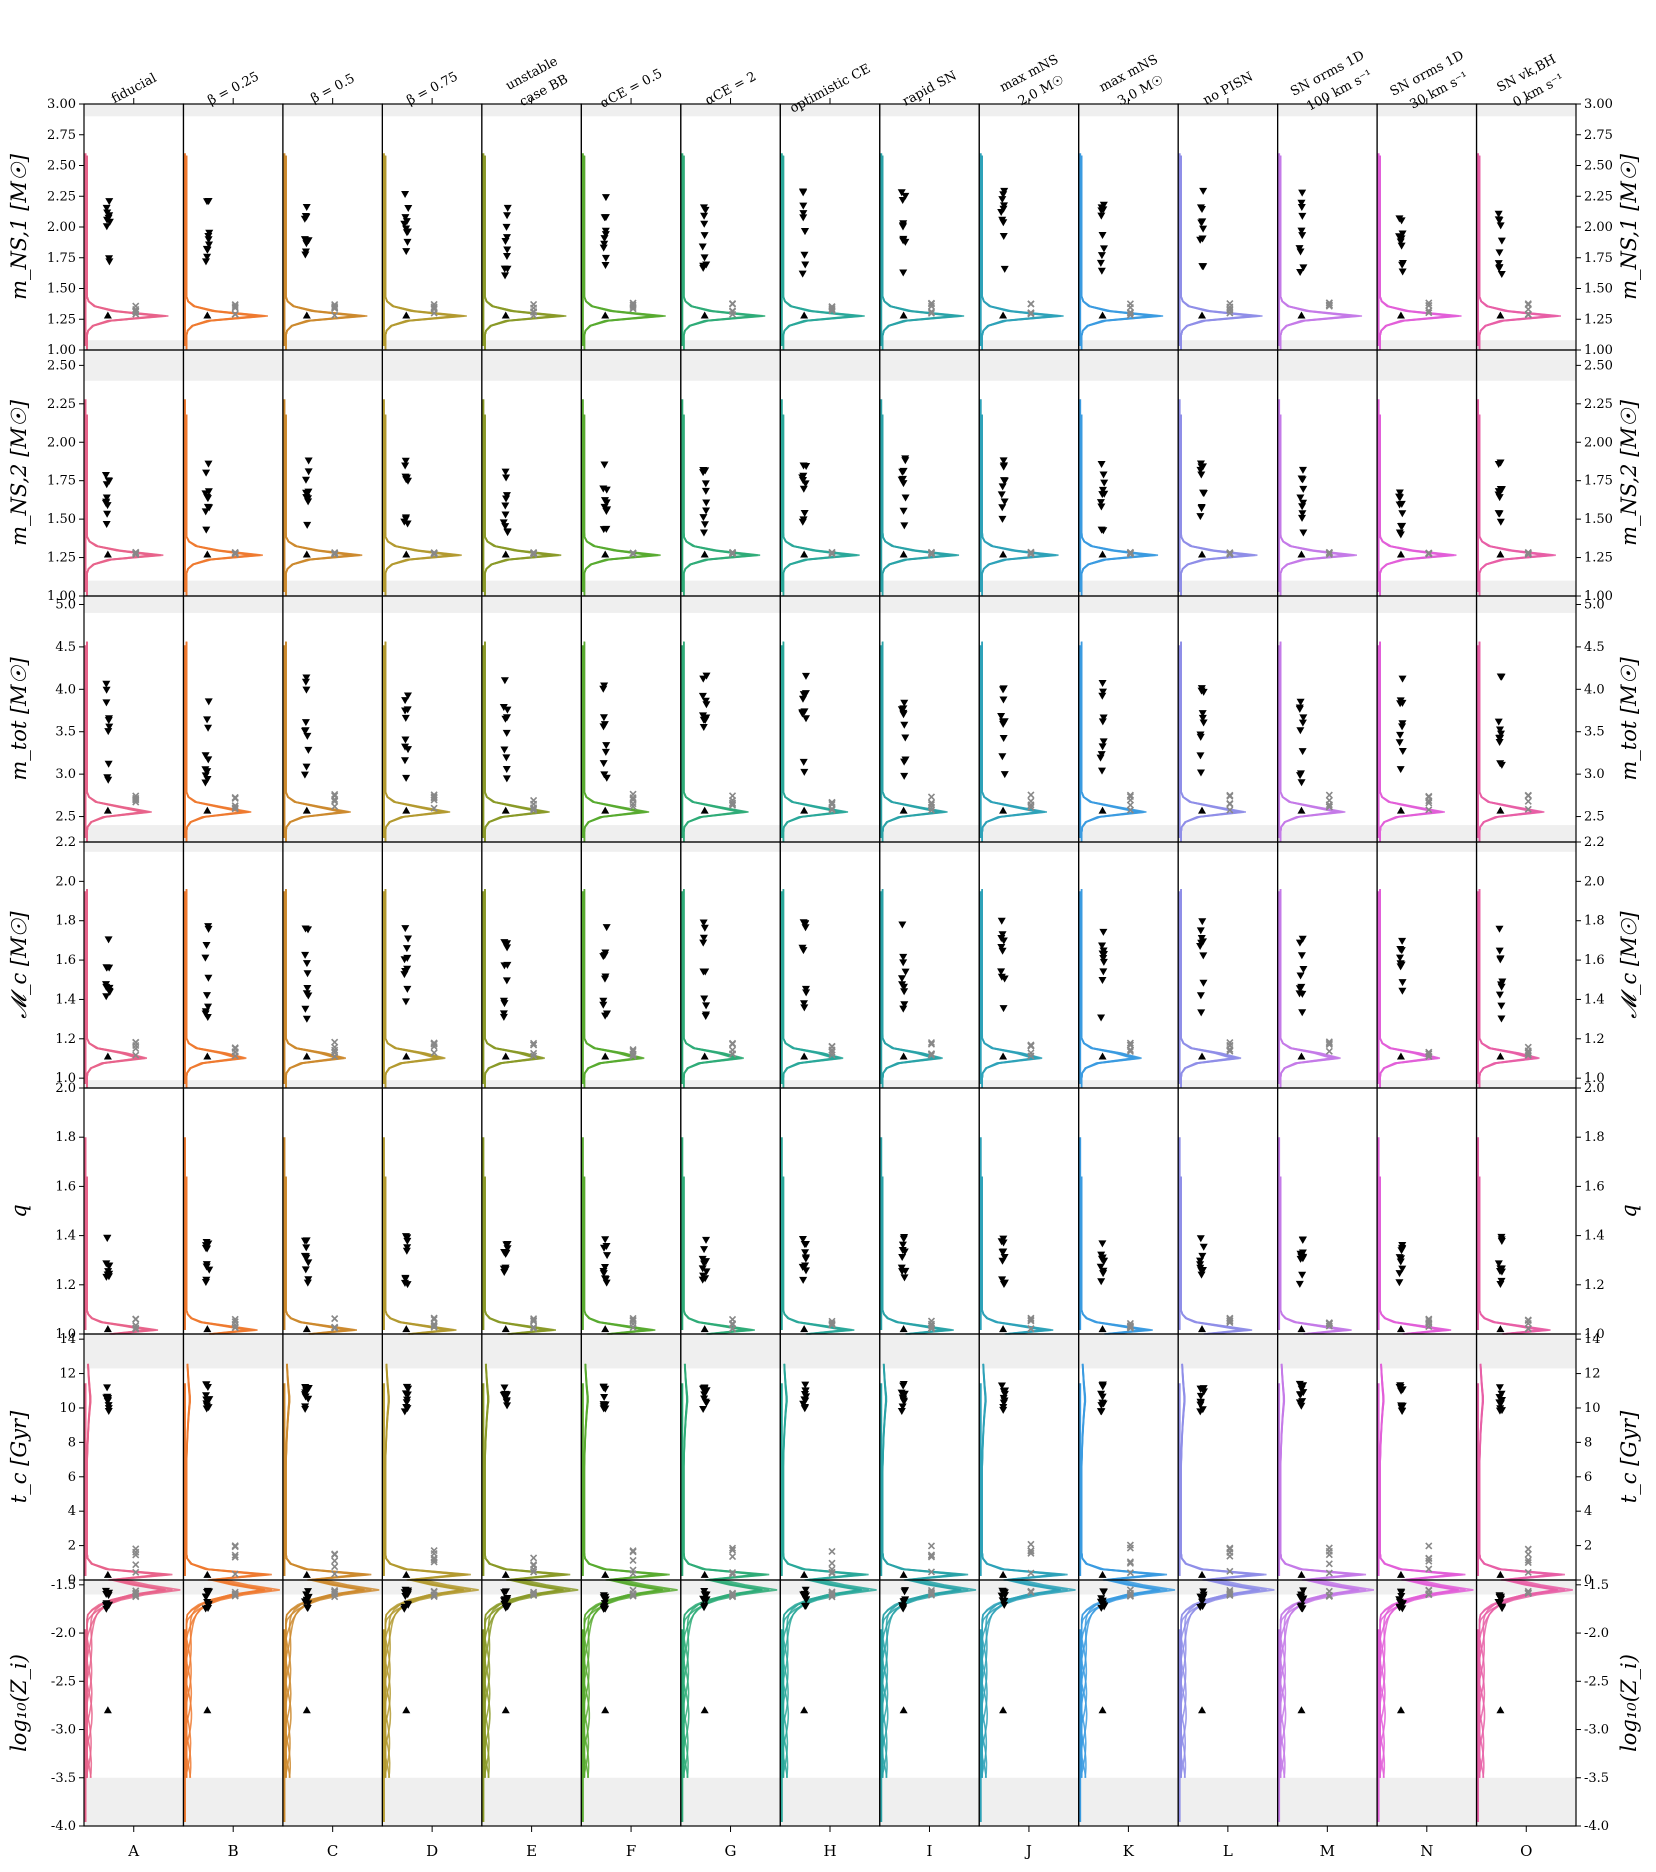 The width and height of the screenshot is (1656, 1872). I want to click on right-tick-label: 1.75, so click(1598, 481).